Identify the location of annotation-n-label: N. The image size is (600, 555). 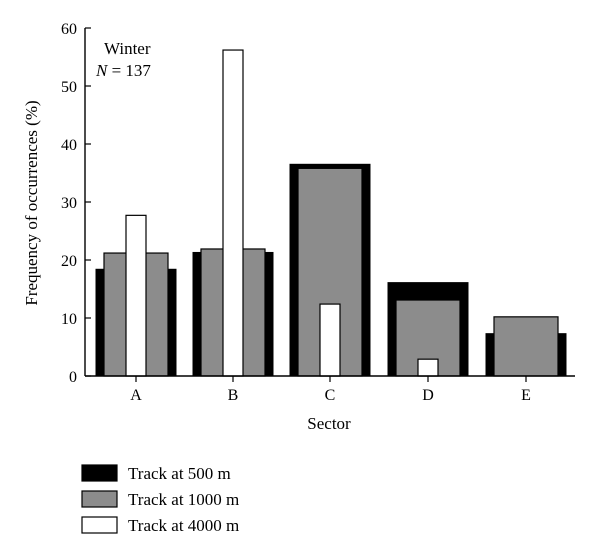
(102, 70).